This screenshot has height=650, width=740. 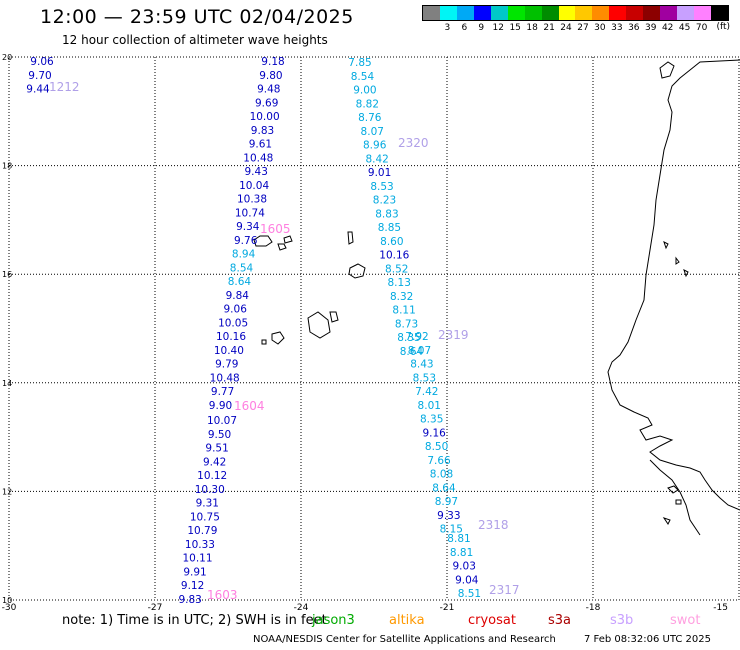 I want to click on wave-height-value: 9.51, so click(x=216, y=449).